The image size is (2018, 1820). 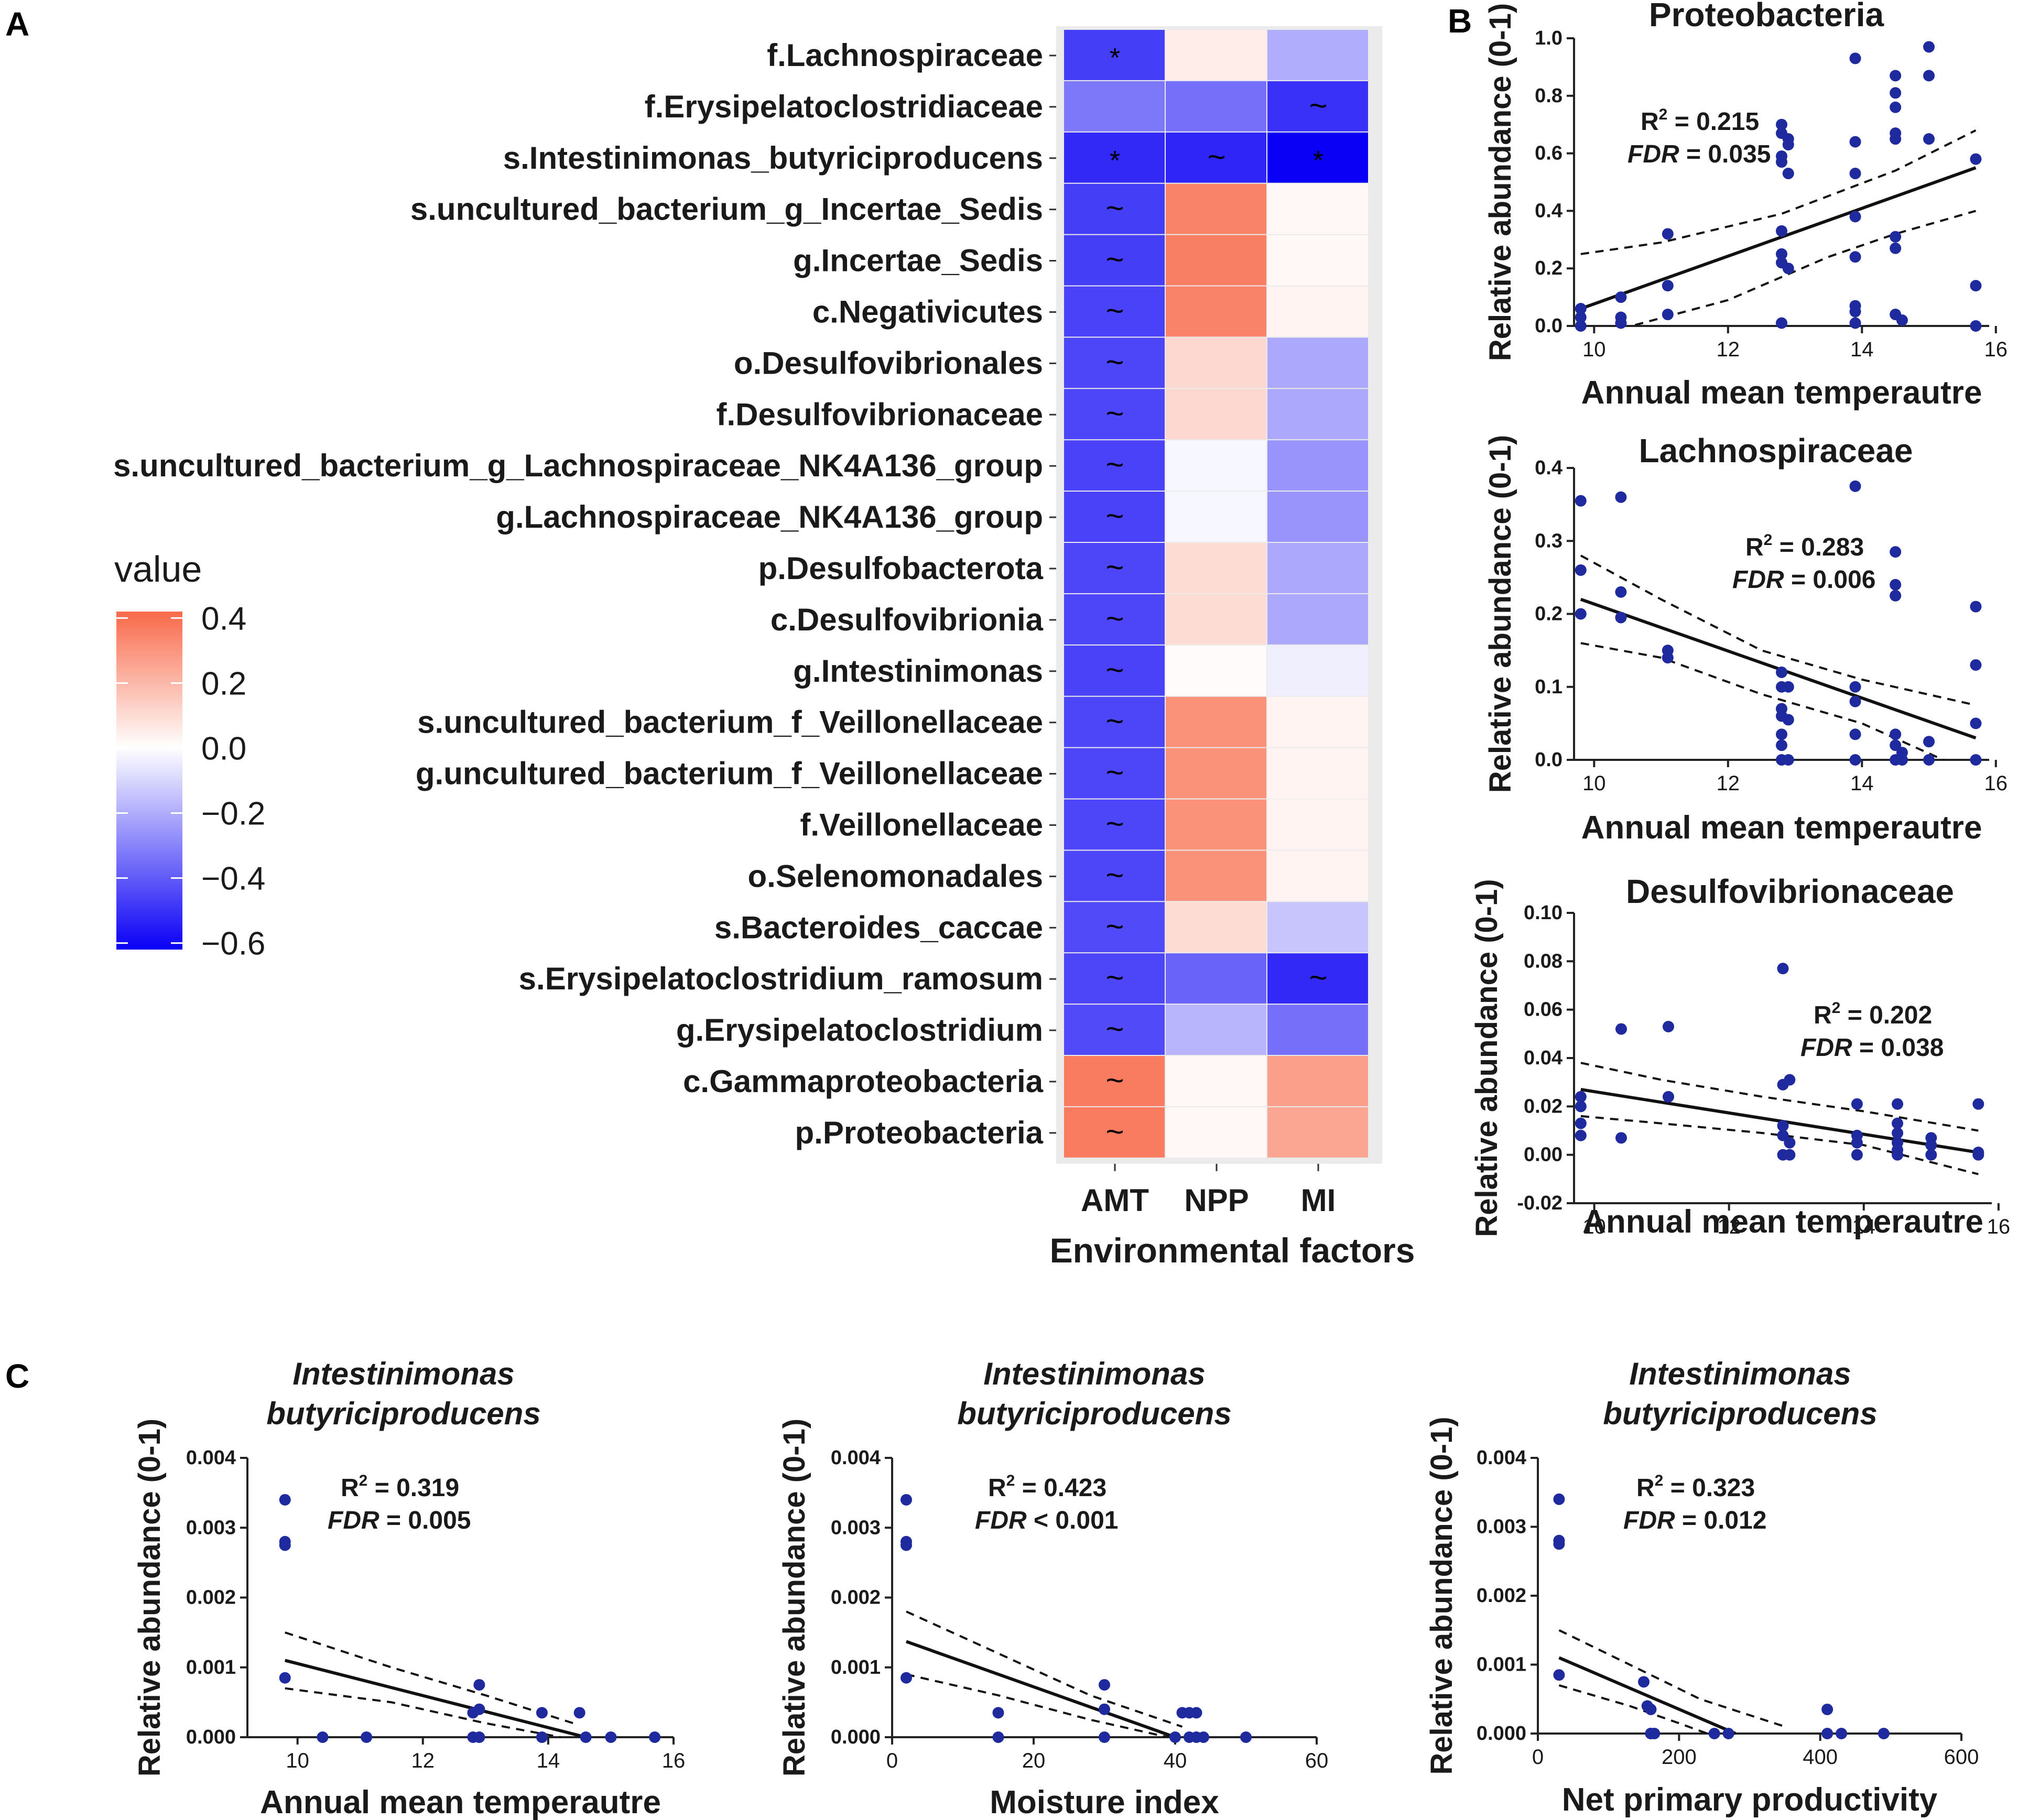 I want to click on y-axis-title: Relative abundance (0-1), so click(x=1487, y=1058).